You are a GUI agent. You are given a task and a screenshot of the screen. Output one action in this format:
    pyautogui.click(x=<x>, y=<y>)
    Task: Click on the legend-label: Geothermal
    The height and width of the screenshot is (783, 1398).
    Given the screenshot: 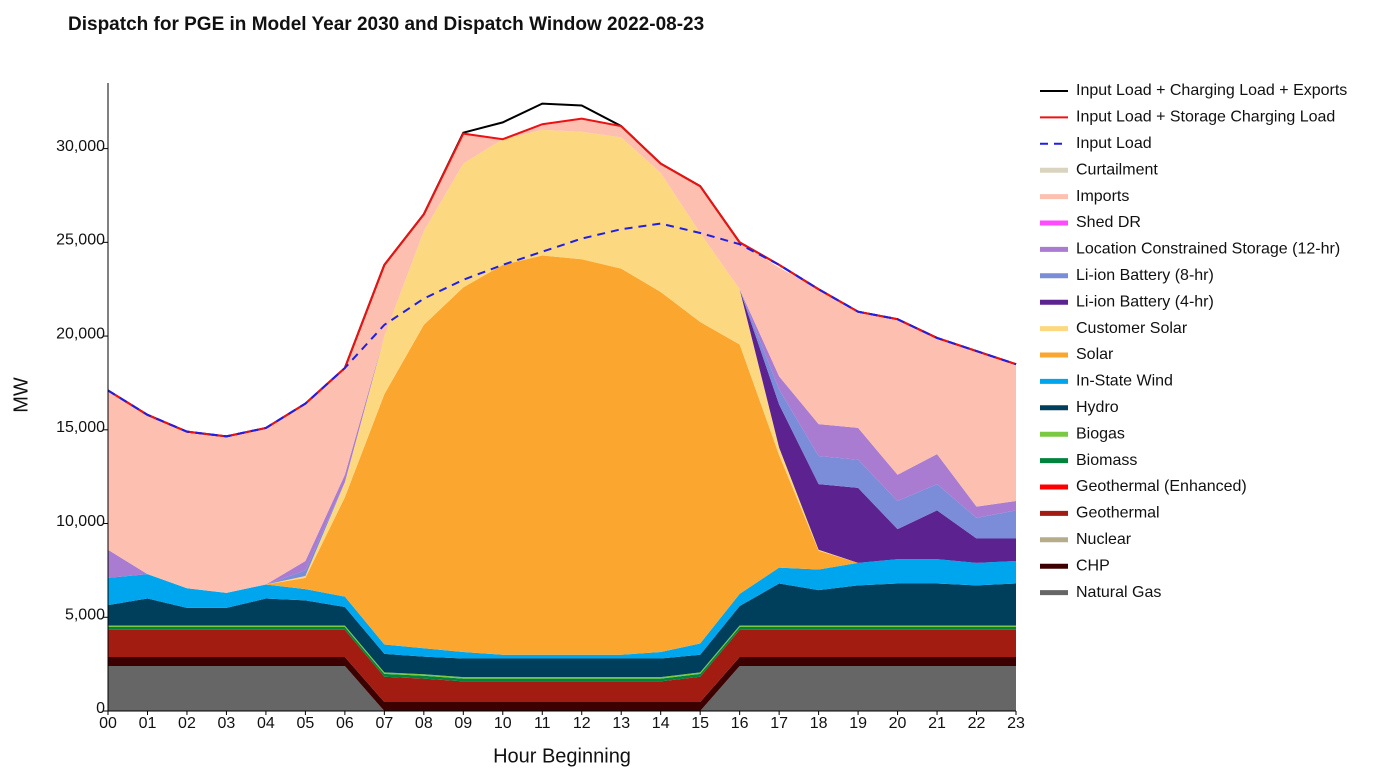 What is the action you would take?
    pyautogui.click(x=1118, y=513)
    